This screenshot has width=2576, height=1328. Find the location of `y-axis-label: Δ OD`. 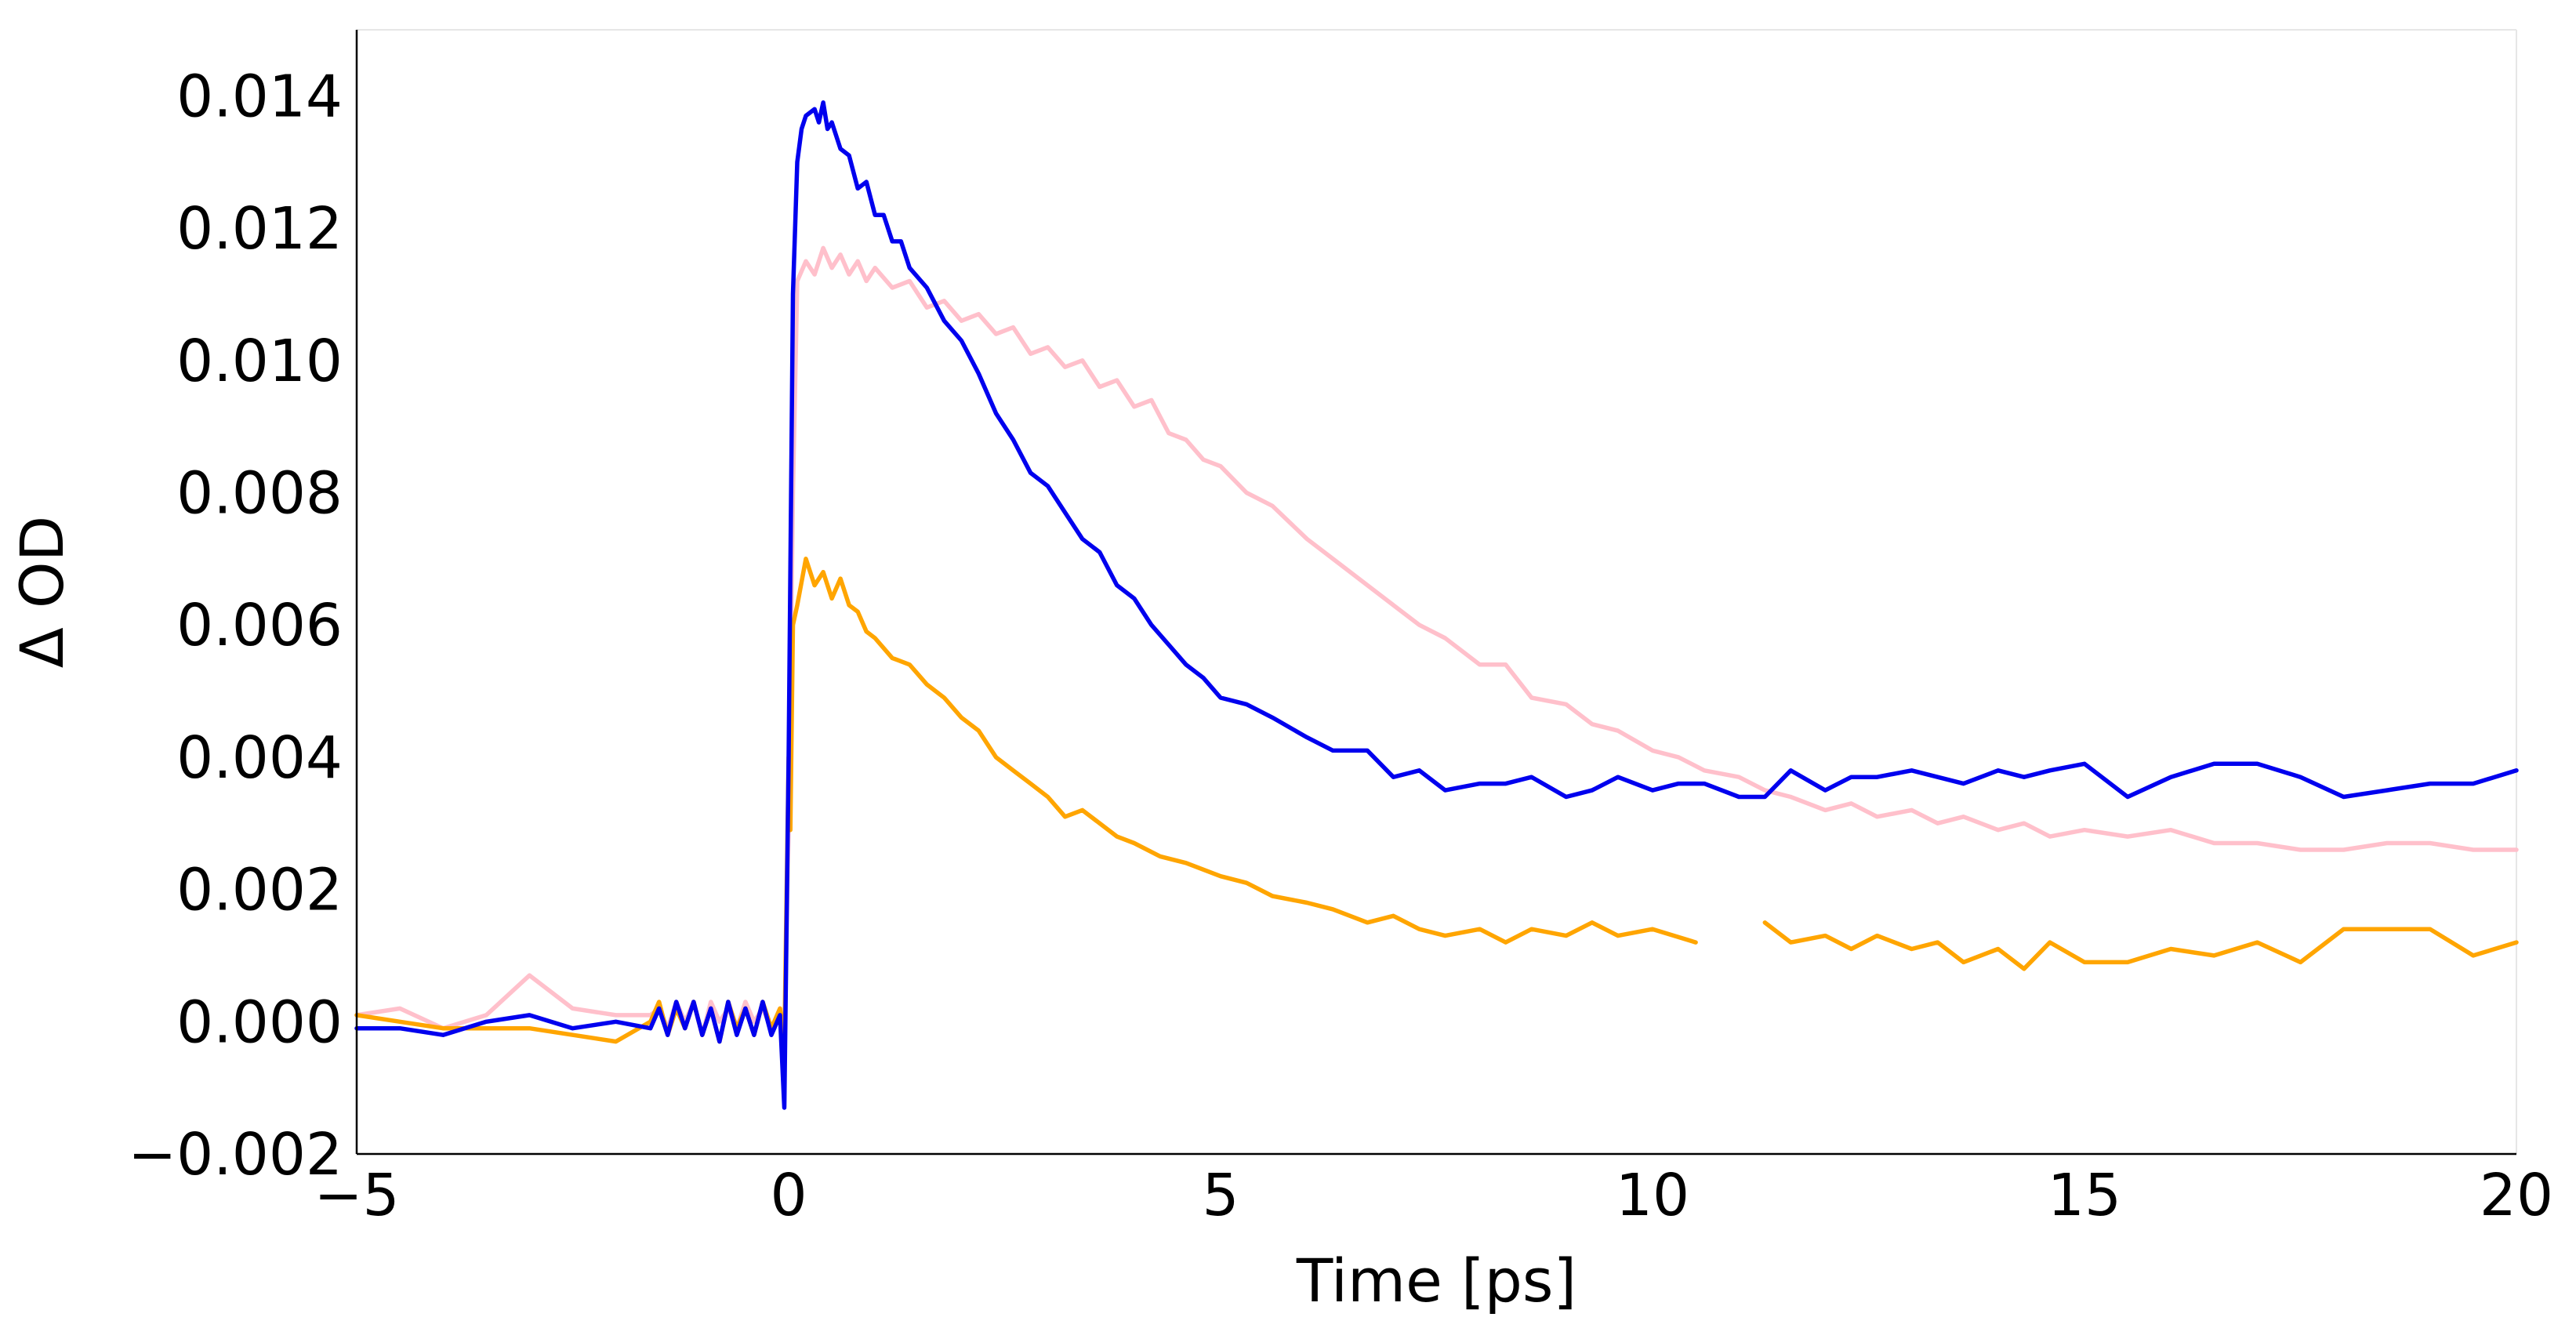

y-axis-label: Δ OD is located at coordinates (42, 592).